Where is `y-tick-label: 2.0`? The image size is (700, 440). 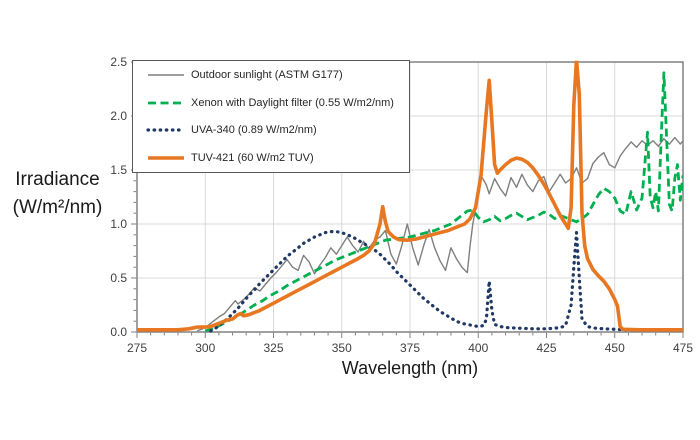
y-tick-label: 2.0 is located at coordinates (118, 116).